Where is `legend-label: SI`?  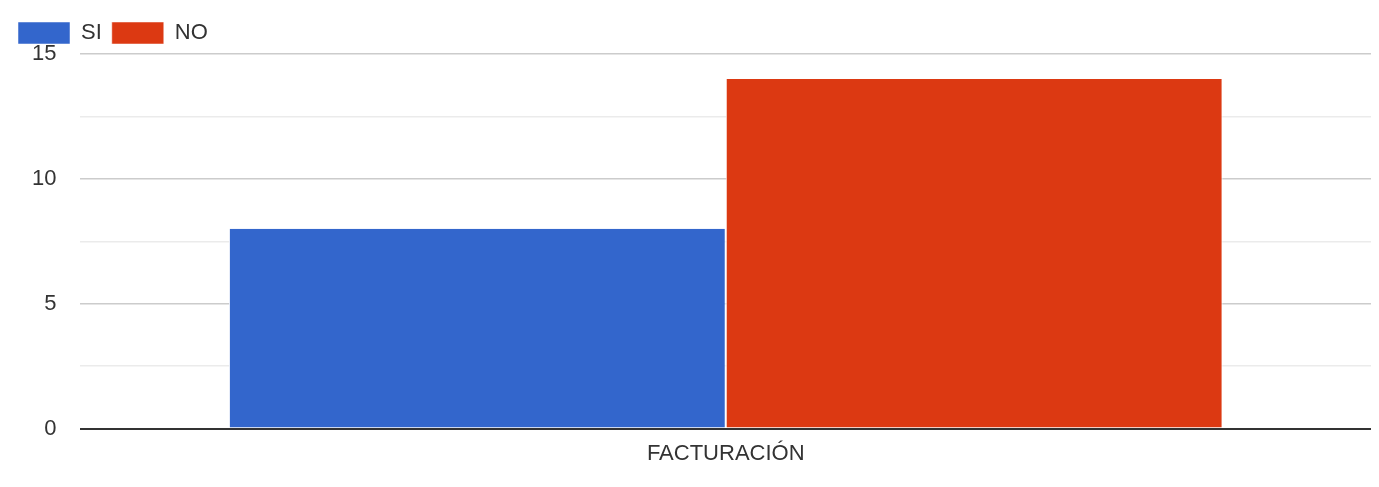 legend-label: SI is located at coordinates (91, 32).